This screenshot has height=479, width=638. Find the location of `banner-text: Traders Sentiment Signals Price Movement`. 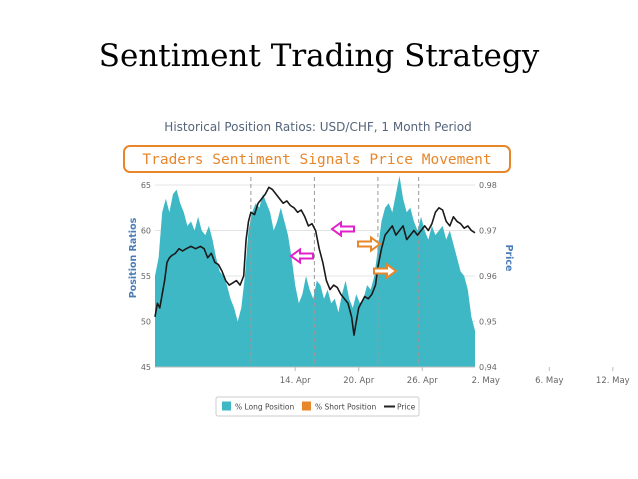

banner-text: Traders Sentiment Signals Price Movement is located at coordinates (316, 160).